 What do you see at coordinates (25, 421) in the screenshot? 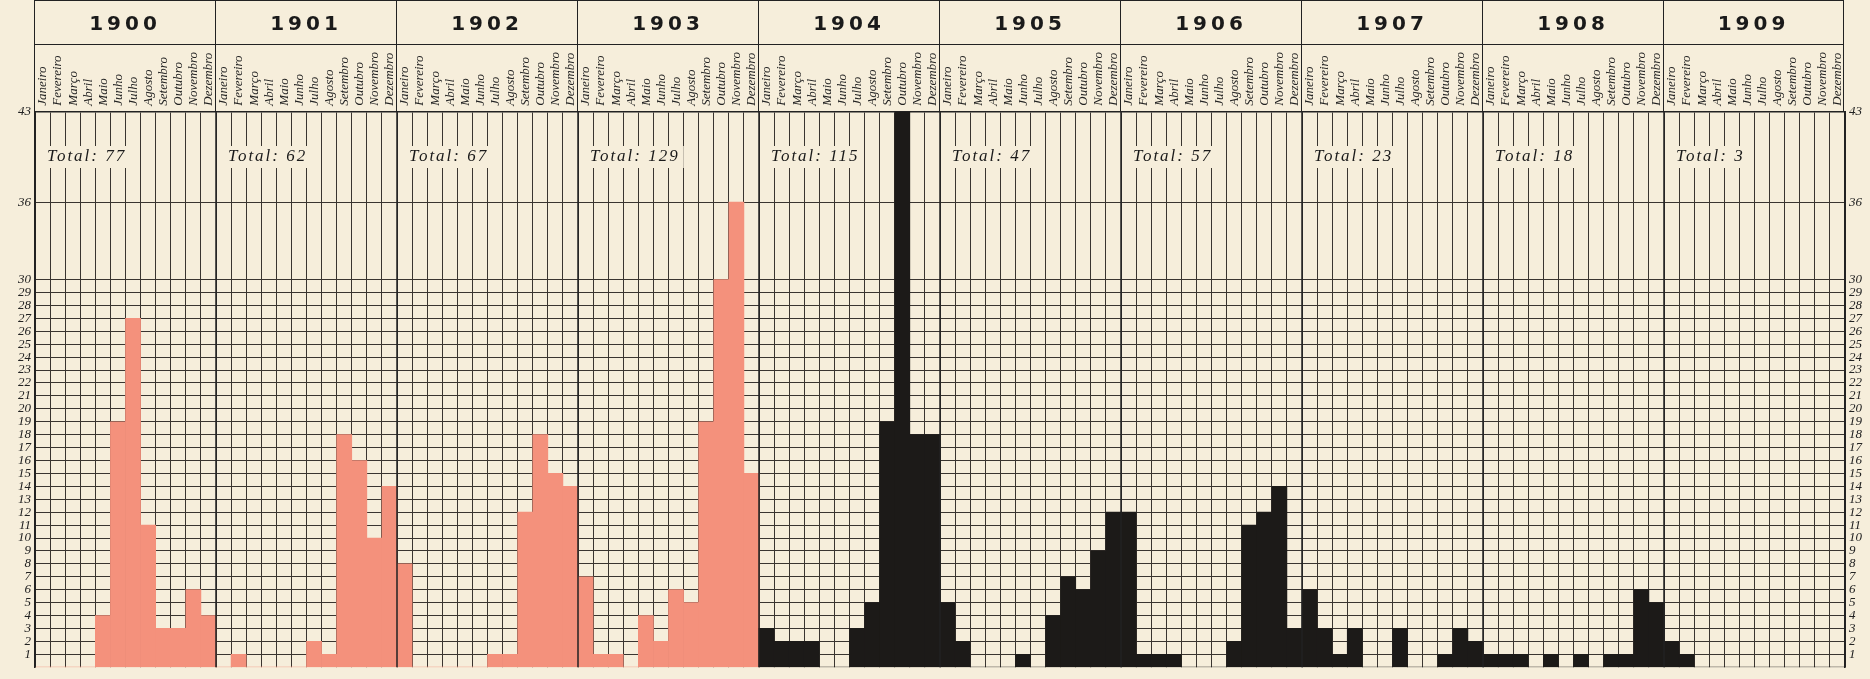
I see `y-tick-label: 19` at bounding box center [25, 421].